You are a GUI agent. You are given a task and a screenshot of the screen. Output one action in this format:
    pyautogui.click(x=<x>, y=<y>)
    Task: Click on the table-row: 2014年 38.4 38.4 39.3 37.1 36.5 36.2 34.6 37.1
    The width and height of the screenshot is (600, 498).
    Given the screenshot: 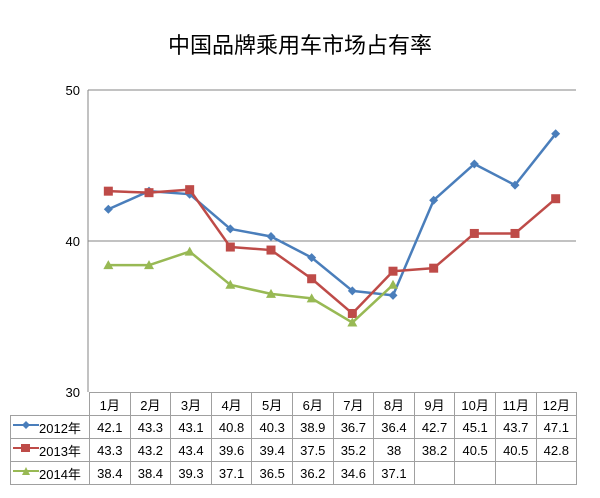 What is the action you would take?
    pyautogui.click(x=294, y=473)
    